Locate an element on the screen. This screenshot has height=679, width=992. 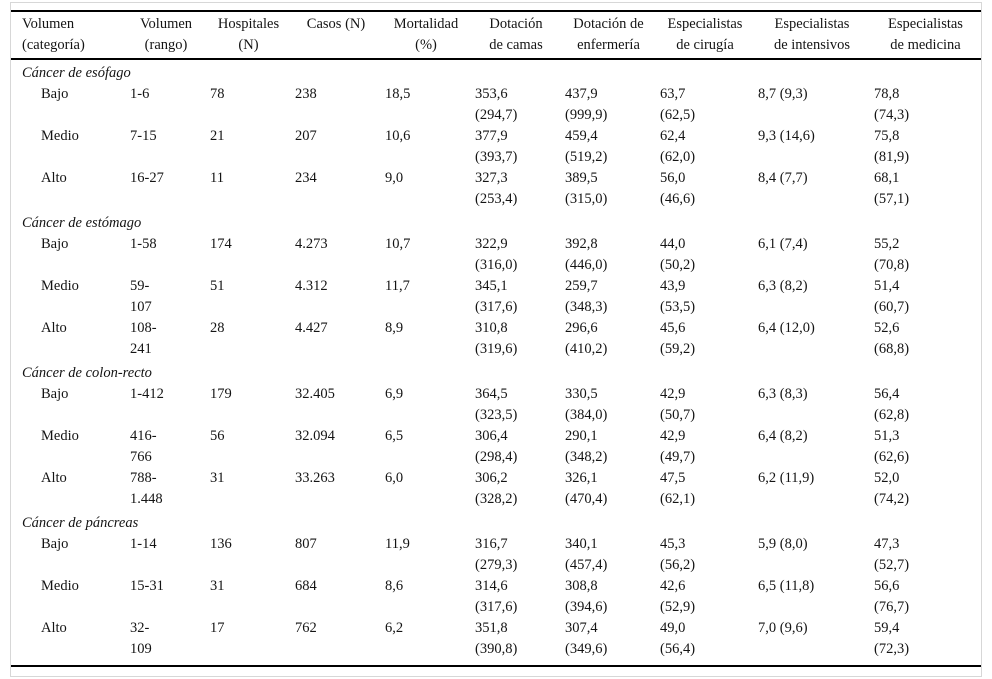
table-cell: 238 is located at coordinates (336, 105).